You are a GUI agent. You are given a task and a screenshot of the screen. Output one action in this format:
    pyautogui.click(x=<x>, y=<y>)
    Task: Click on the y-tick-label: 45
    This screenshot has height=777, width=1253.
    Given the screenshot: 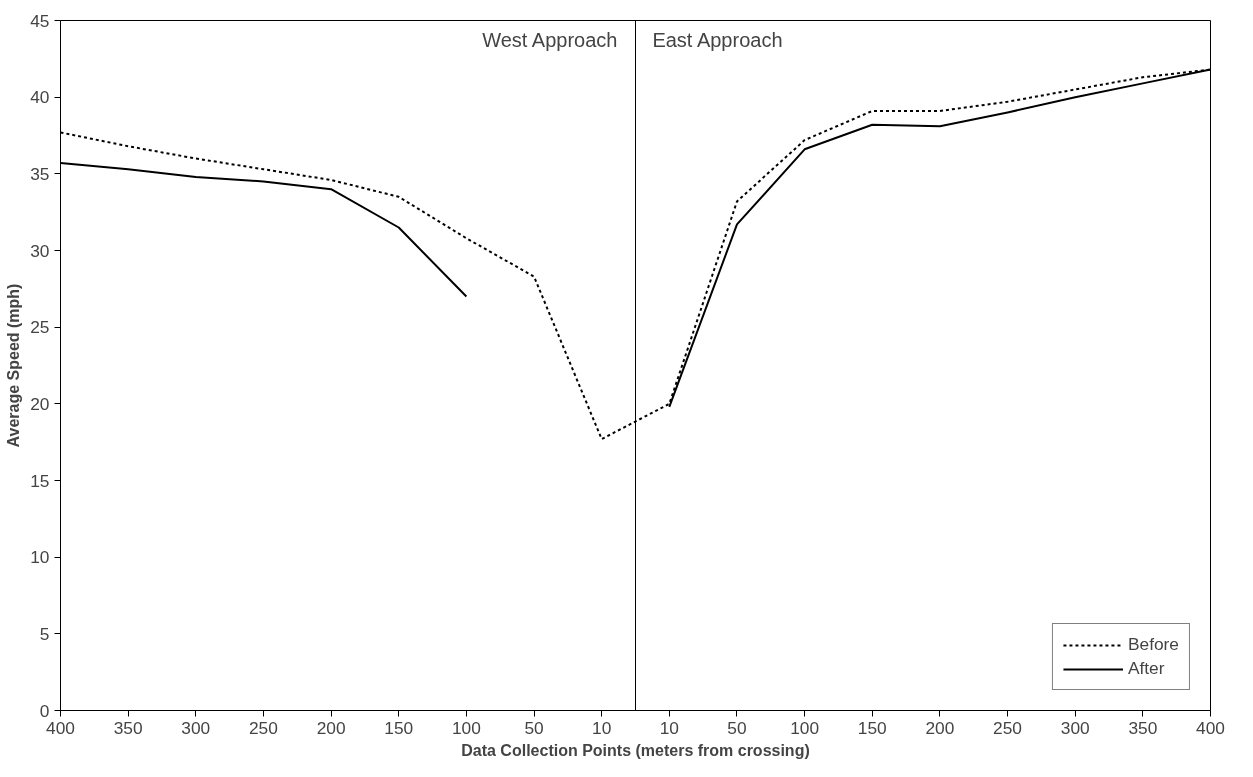 What is the action you would take?
    pyautogui.click(x=40, y=20)
    